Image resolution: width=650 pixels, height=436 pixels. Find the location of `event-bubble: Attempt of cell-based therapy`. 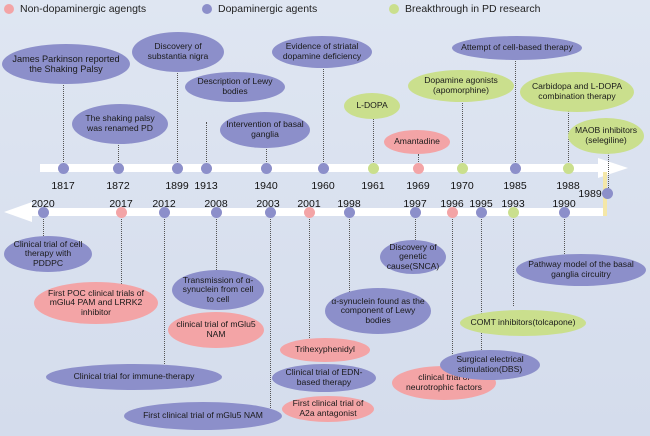

event-bubble: Attempt of cell-based therapy is located at coordinates (517, 48).